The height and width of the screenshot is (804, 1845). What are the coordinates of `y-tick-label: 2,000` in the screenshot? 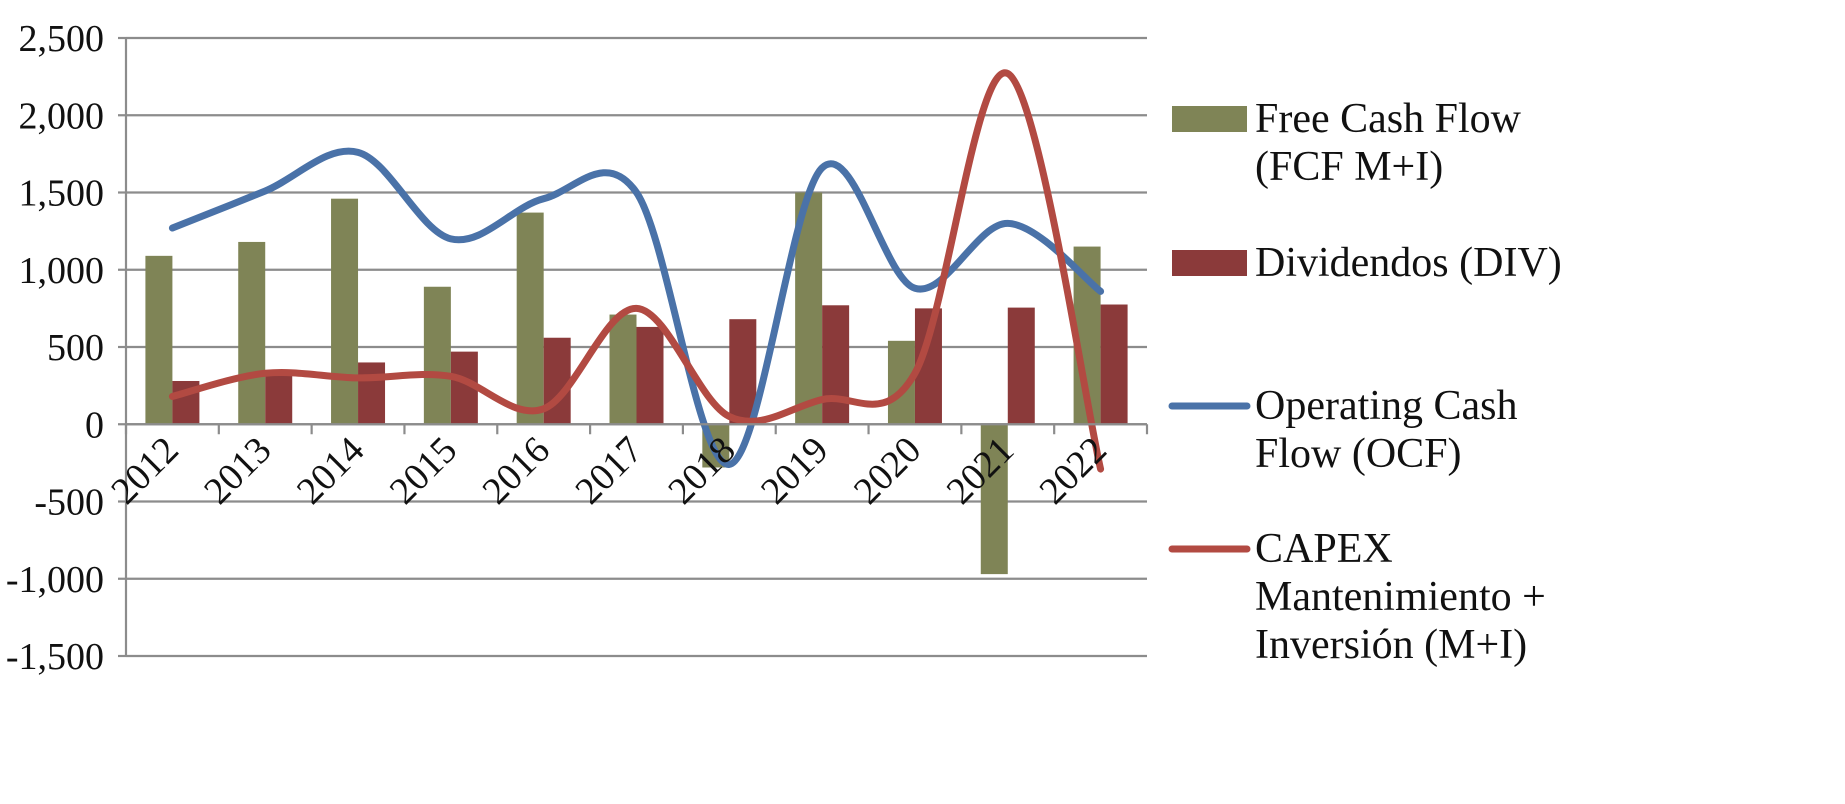 It's located at (62, 116).